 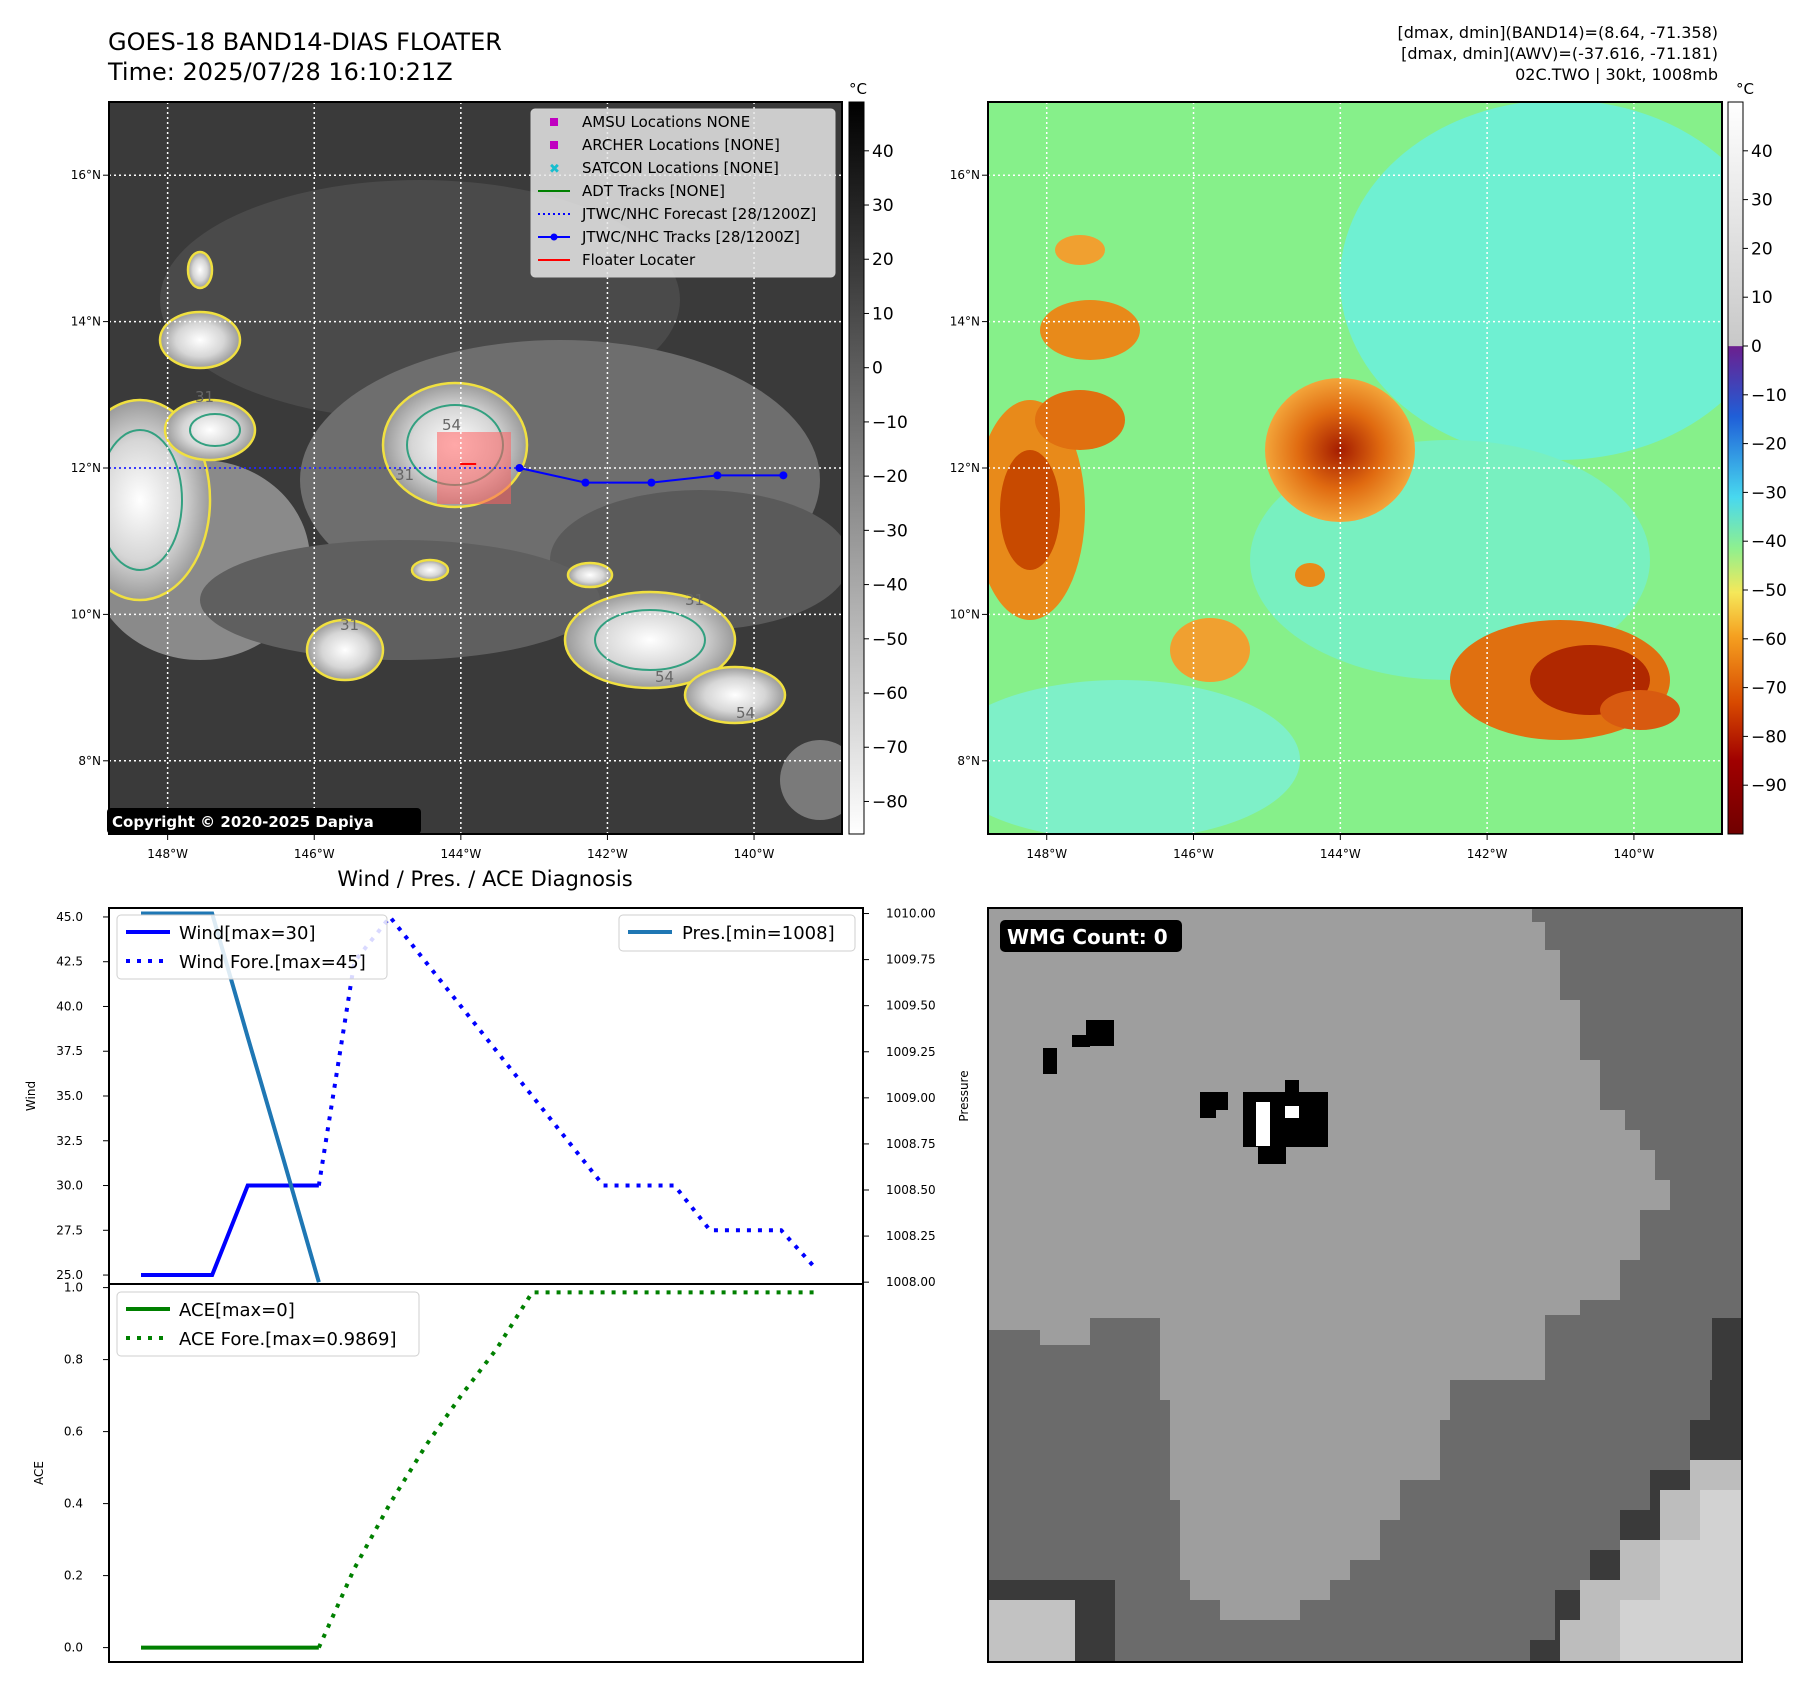 What do you see at coordinates (1340, 854) in the screenshot?
I see `tick-label-lon: 144°W` at bounding box center [1340, 854].